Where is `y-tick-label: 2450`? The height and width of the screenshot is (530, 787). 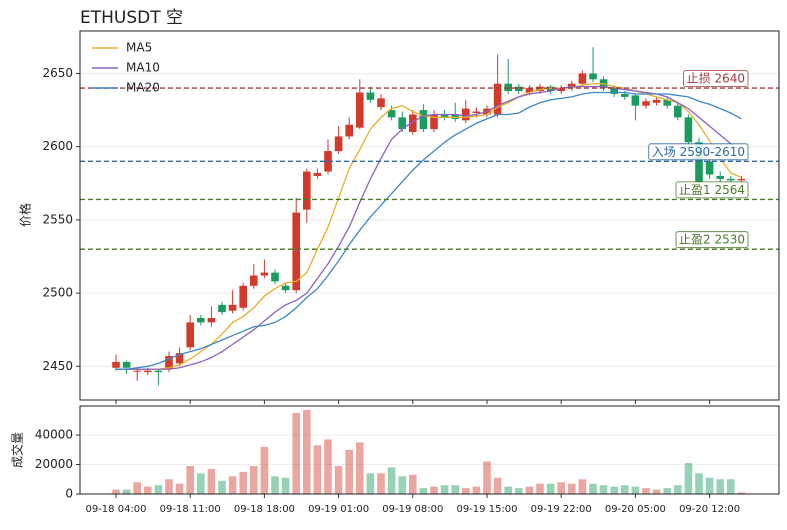
y-tick-label: 2450 is located at coordinates (57, 366).